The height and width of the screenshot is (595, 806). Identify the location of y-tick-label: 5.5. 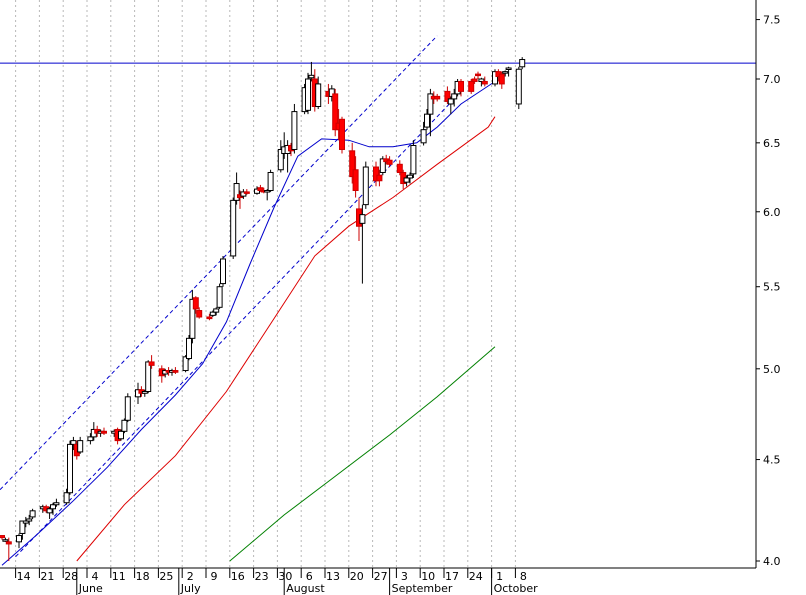
(772, 287).